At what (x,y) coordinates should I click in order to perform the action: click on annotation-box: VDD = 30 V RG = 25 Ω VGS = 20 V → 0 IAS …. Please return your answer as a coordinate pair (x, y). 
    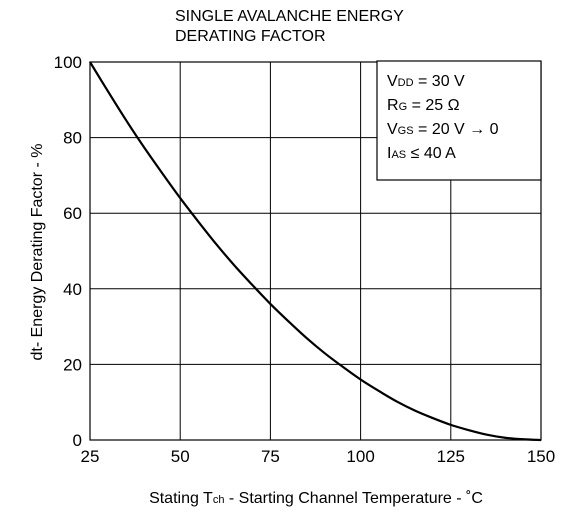
    Looking at the image, I should click on (459, 120).